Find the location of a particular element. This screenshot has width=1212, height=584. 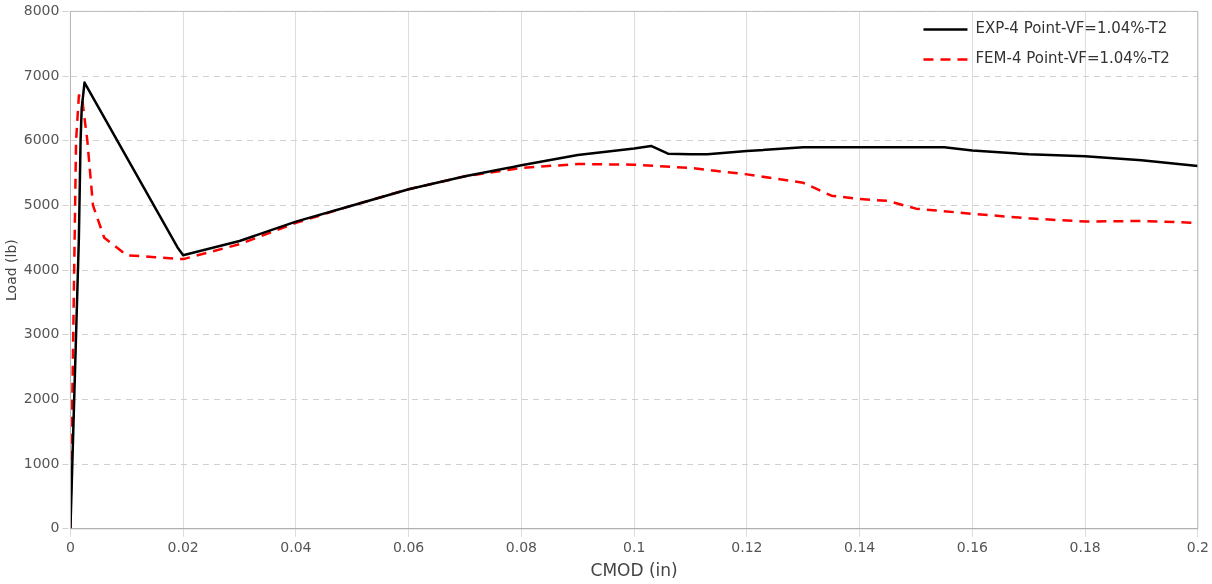

legend-label: FEM-4 Point-VF=1.04%-T2 is located at coordinates (1072, 58).